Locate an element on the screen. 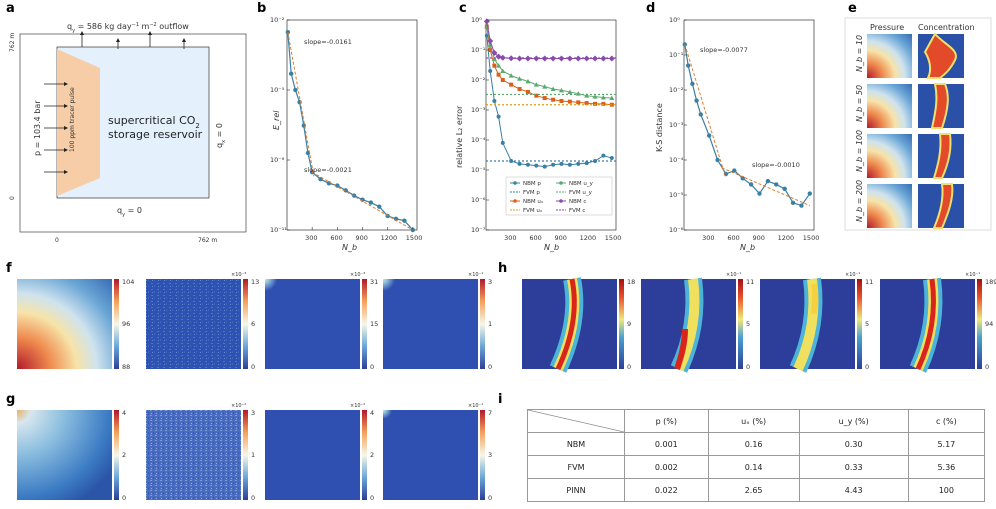 The height and width of the screenshot is (509, 996). colorbar-max: 189 is located at coordinates (990, 282).